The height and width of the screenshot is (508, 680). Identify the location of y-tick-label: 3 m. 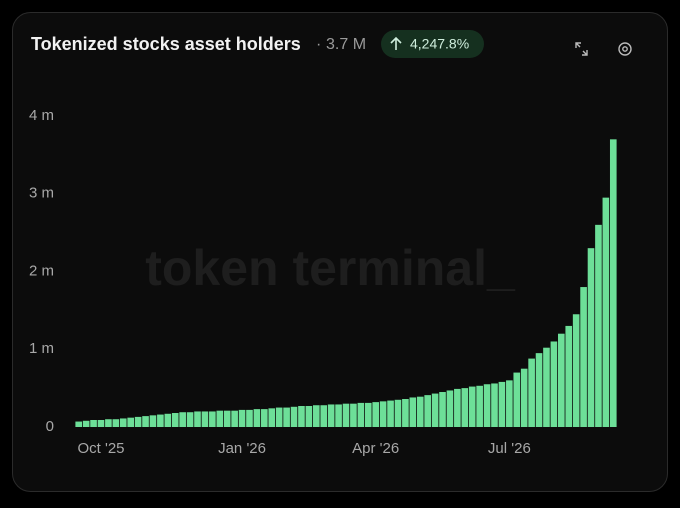
(41, 193).